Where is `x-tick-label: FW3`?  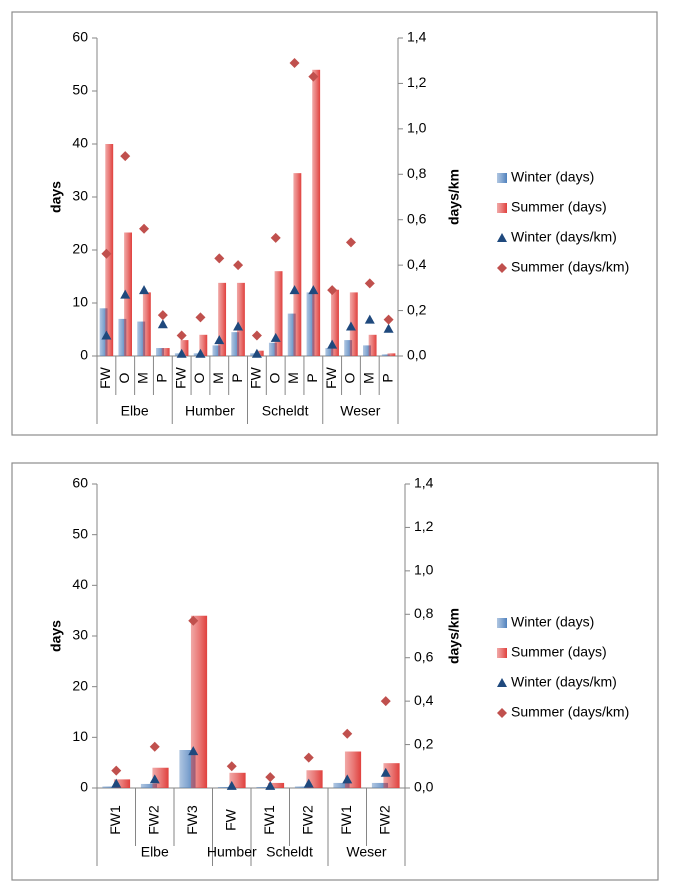 x-tick-label: FW3 is located at coordinates (192, 820).